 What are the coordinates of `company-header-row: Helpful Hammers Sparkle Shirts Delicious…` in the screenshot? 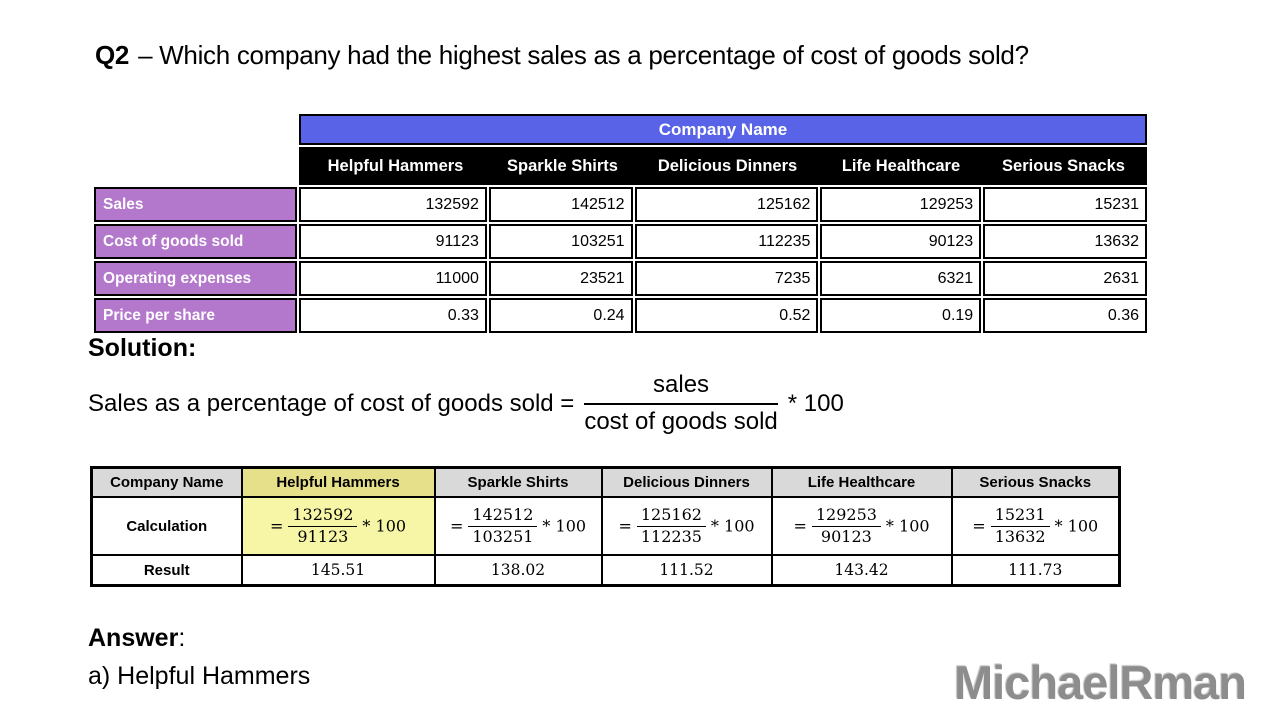 It's located at (723, 166).